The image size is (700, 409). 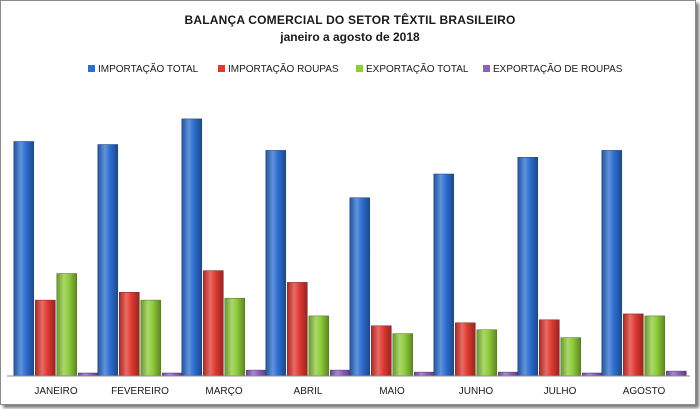 I want to click on x-tick-label: JULHO, so click(x=560, y=391).